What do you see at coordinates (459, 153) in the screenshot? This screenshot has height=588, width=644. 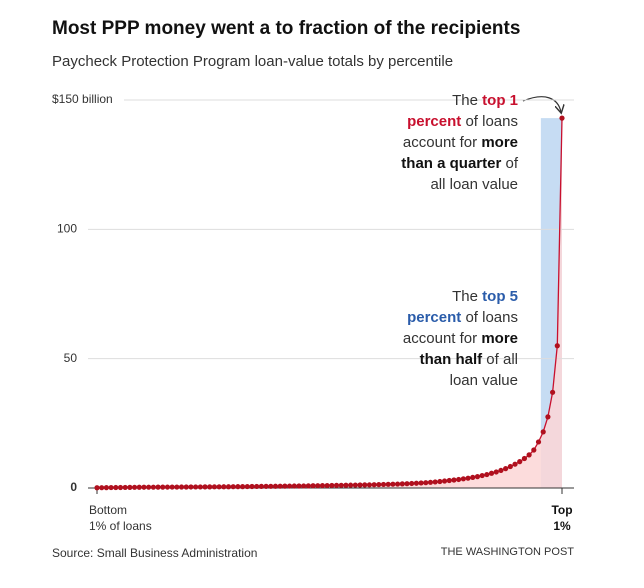 I see `annotation-text: more than a quarter` at bounding box center [459, 153].